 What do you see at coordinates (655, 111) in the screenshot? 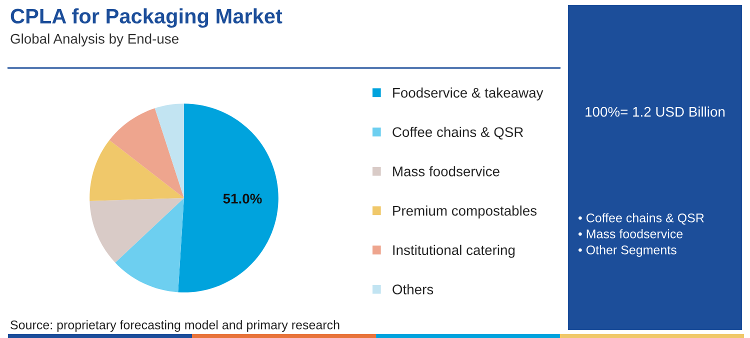
I see `text: 100%= 1.2 USD Billion` at bounding box center [655, 111].